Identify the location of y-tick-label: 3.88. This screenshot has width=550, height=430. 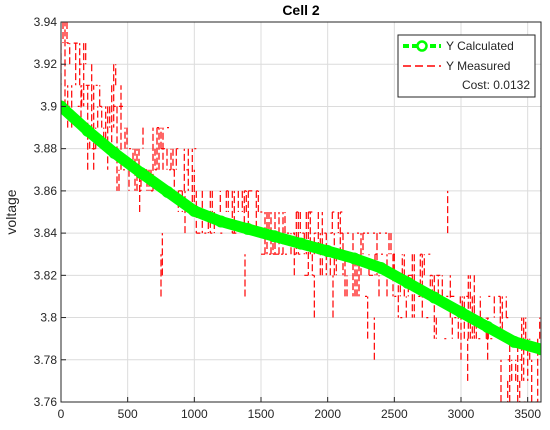
(46, 149).